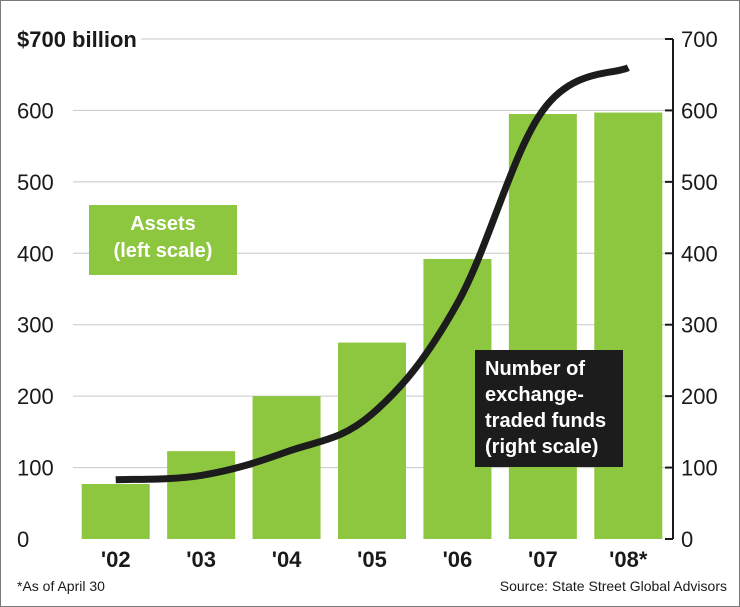 Image resolution: width=740 pixels, height=607 pixels. I want to click on left-tick-100: 100, so click(35, 468).